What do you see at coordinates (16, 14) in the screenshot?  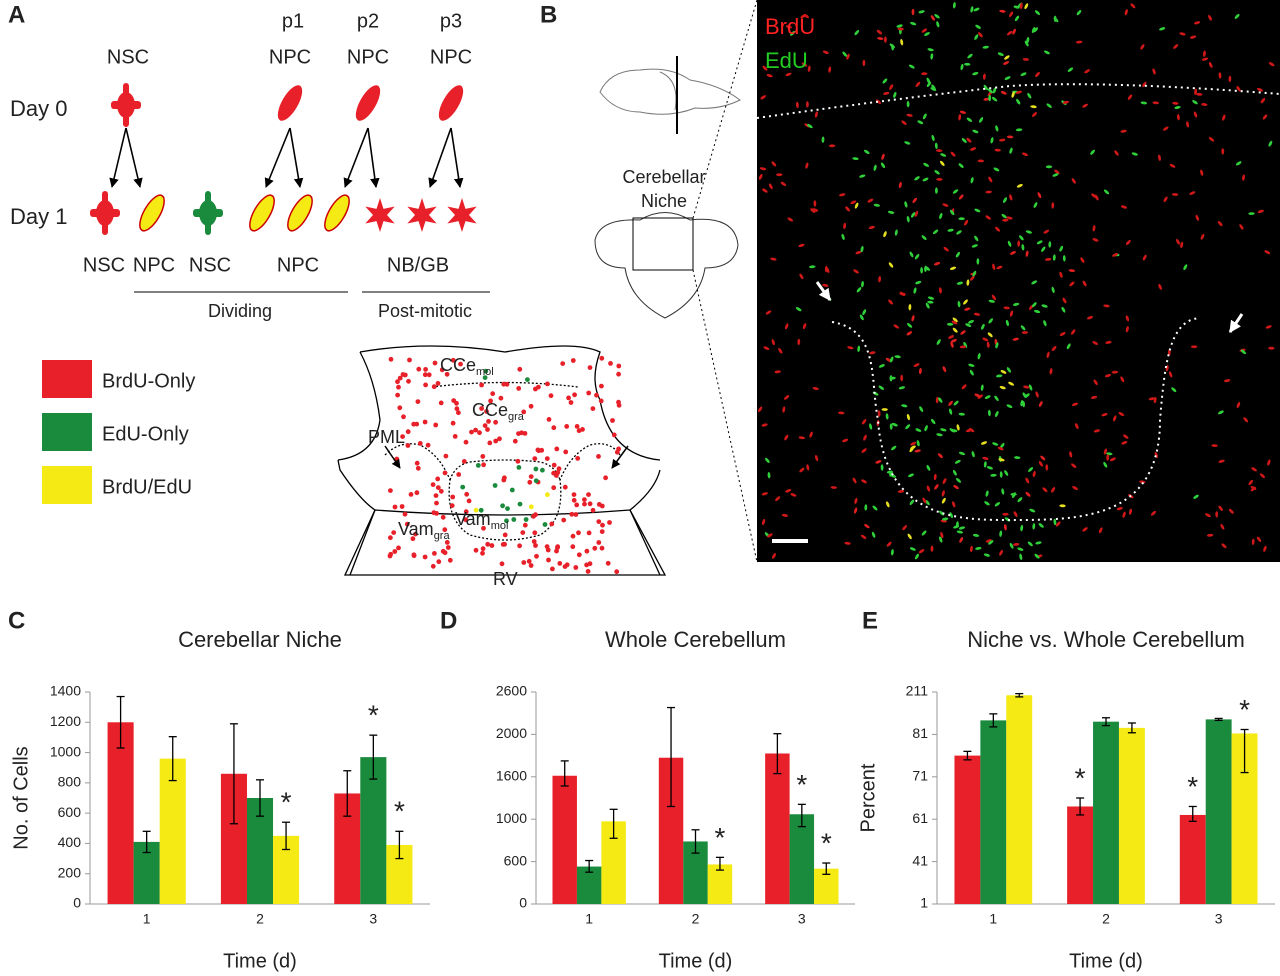 I see `panel-label: A` at bounding box center [16, 14].